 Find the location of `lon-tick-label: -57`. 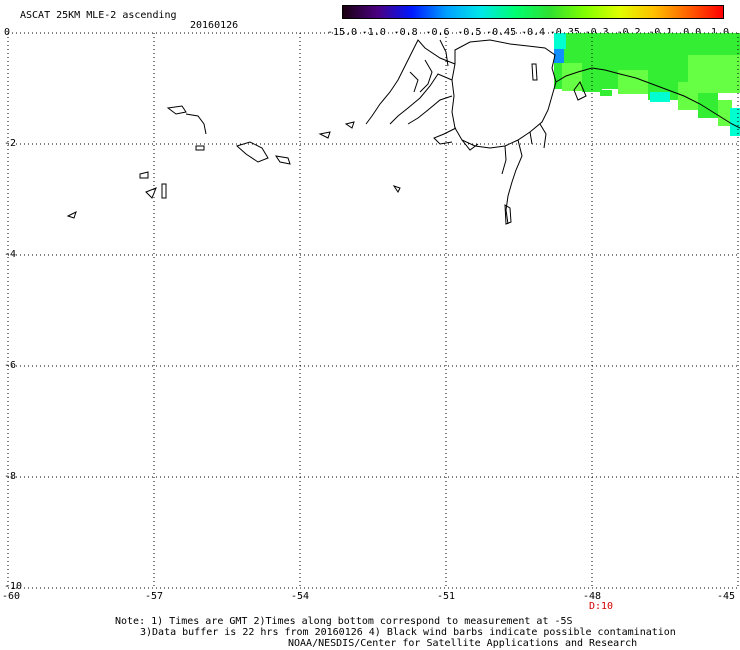

lon-tick-label: -57 is located at coordinates (154, 596).